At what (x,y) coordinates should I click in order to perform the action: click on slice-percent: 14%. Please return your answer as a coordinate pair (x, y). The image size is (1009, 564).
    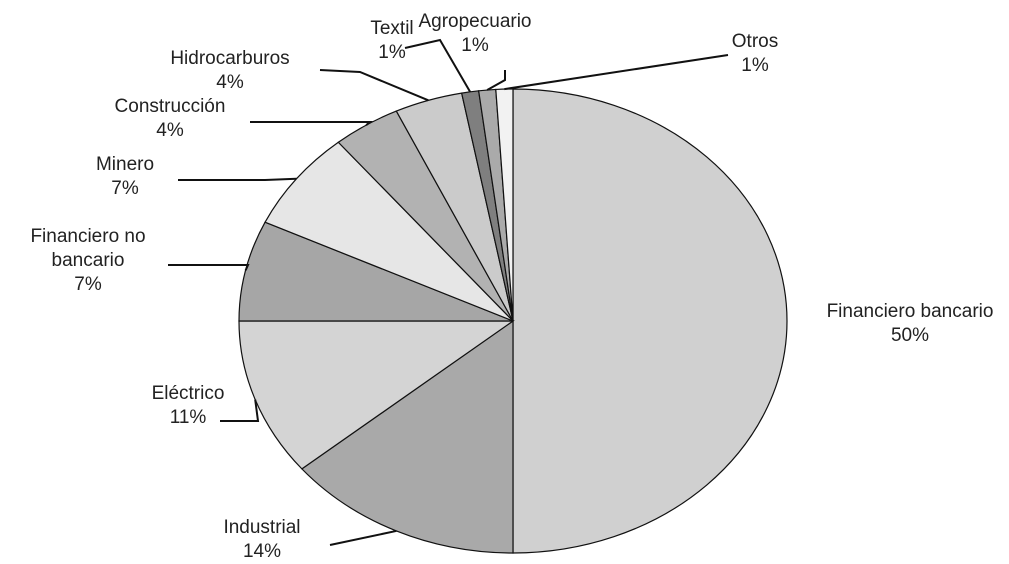
    Looking at the image, I should click on (262, 551).